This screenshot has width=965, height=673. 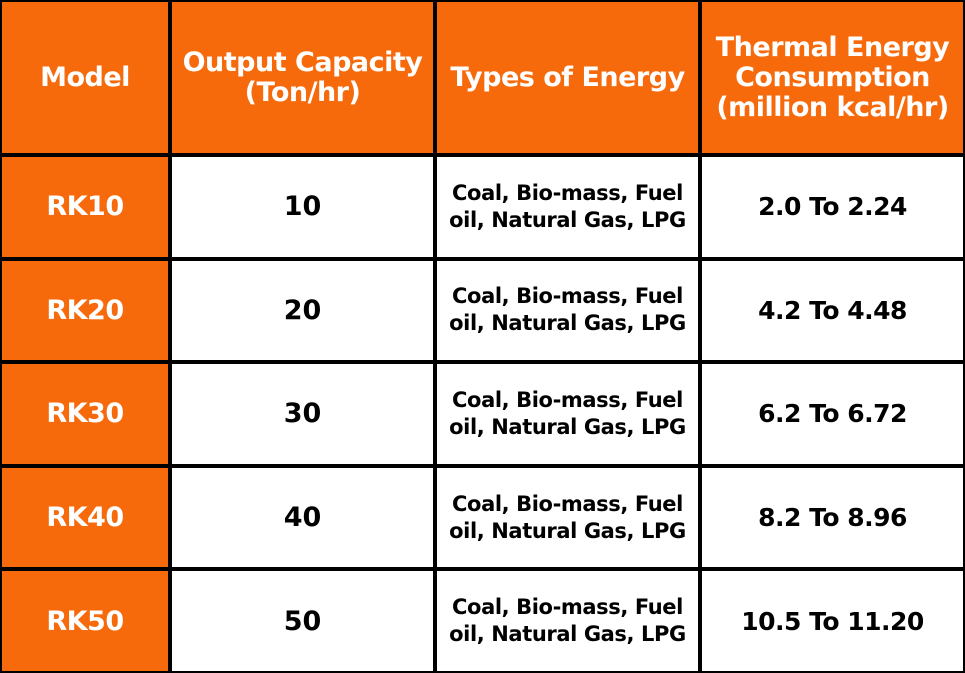 What do you see at coordinates (85, 77) in the screenshot?
I see `header-model: Model` at bounding box center [85, 77].